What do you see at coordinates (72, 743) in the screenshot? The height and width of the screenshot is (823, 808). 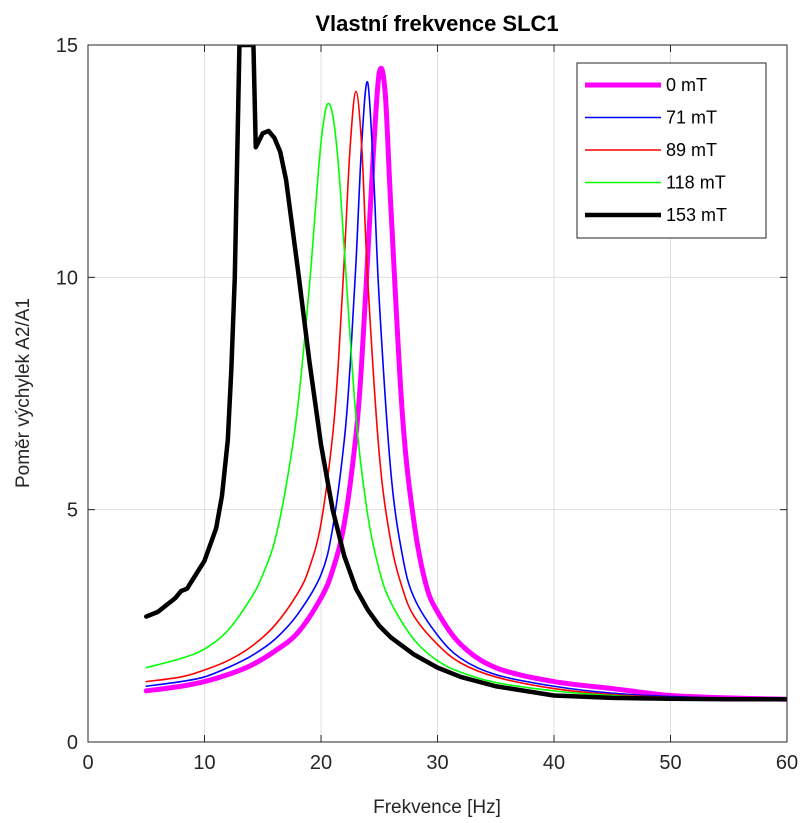 I see `y-tick-label: 0` at bounding box center [72, 743].